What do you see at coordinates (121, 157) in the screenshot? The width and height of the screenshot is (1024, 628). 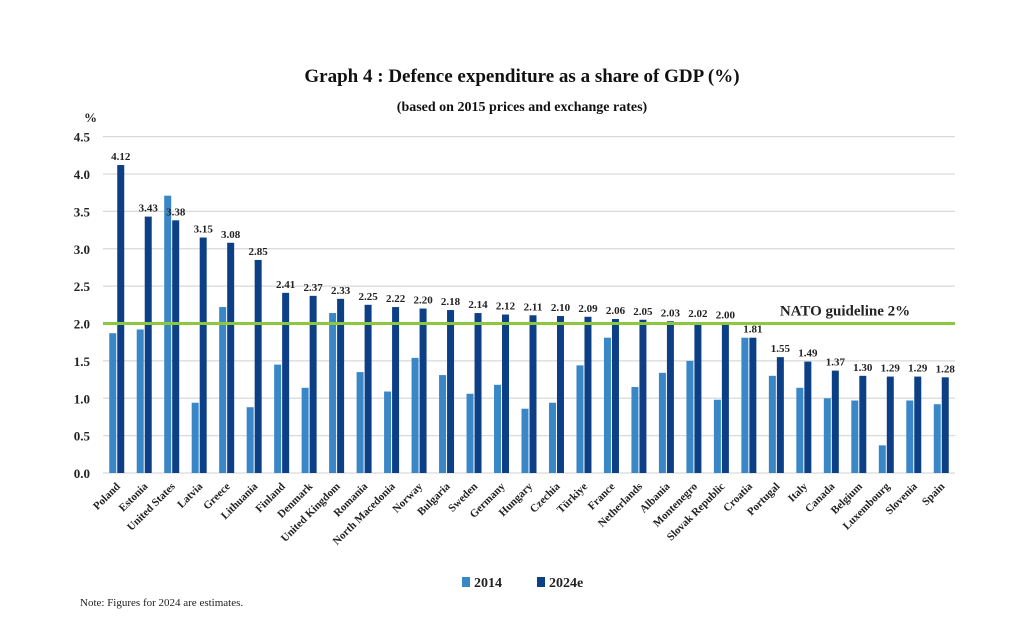 I see `data-label: 4.12` at bounding box center [121, 157].